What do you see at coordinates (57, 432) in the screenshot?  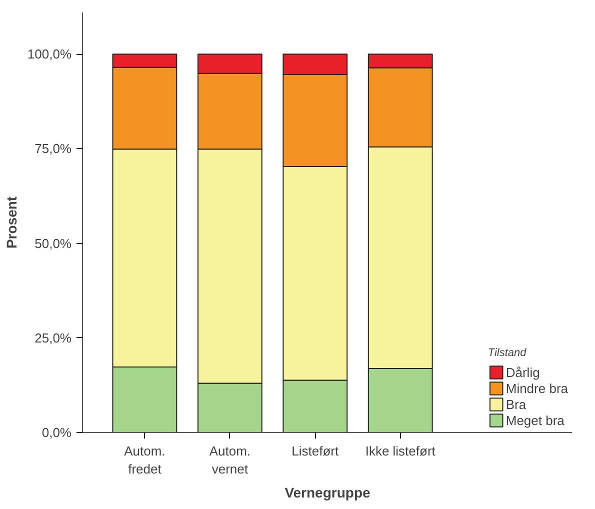 I see `y-tick-label: 0,0%` at bounding box center [57, 432].